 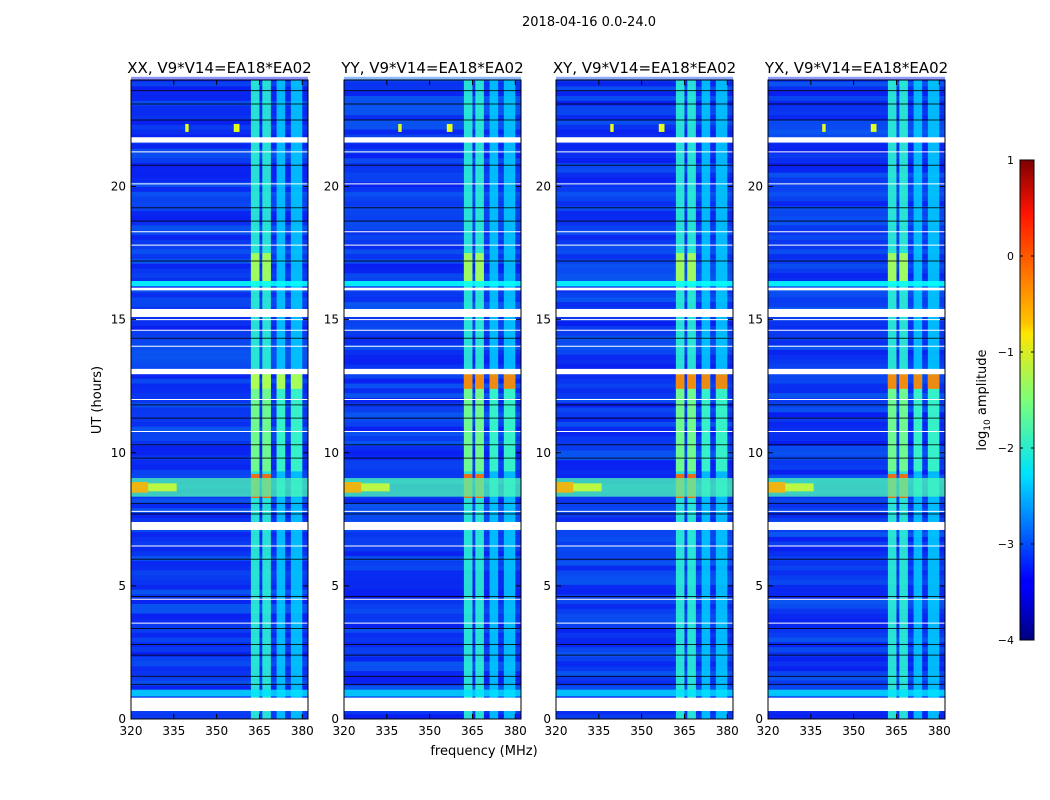 What do you see at coordinates (483, 751) in the screenshot?
I see `shared-x-label: frequency (MHz)` at bounding box center [483, 751].